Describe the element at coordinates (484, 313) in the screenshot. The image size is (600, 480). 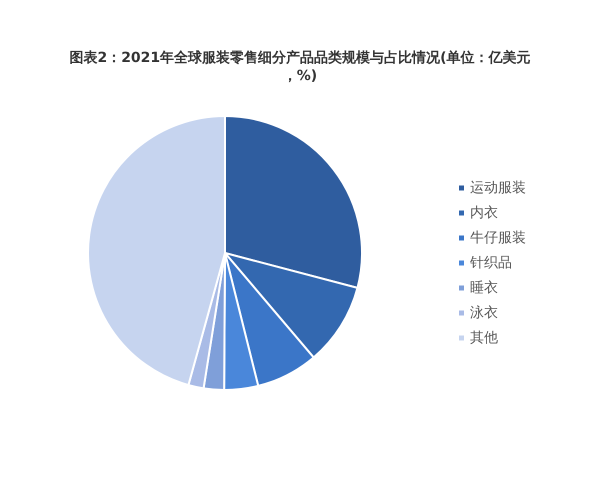
I see `legend-label: 泳衣` at that location.